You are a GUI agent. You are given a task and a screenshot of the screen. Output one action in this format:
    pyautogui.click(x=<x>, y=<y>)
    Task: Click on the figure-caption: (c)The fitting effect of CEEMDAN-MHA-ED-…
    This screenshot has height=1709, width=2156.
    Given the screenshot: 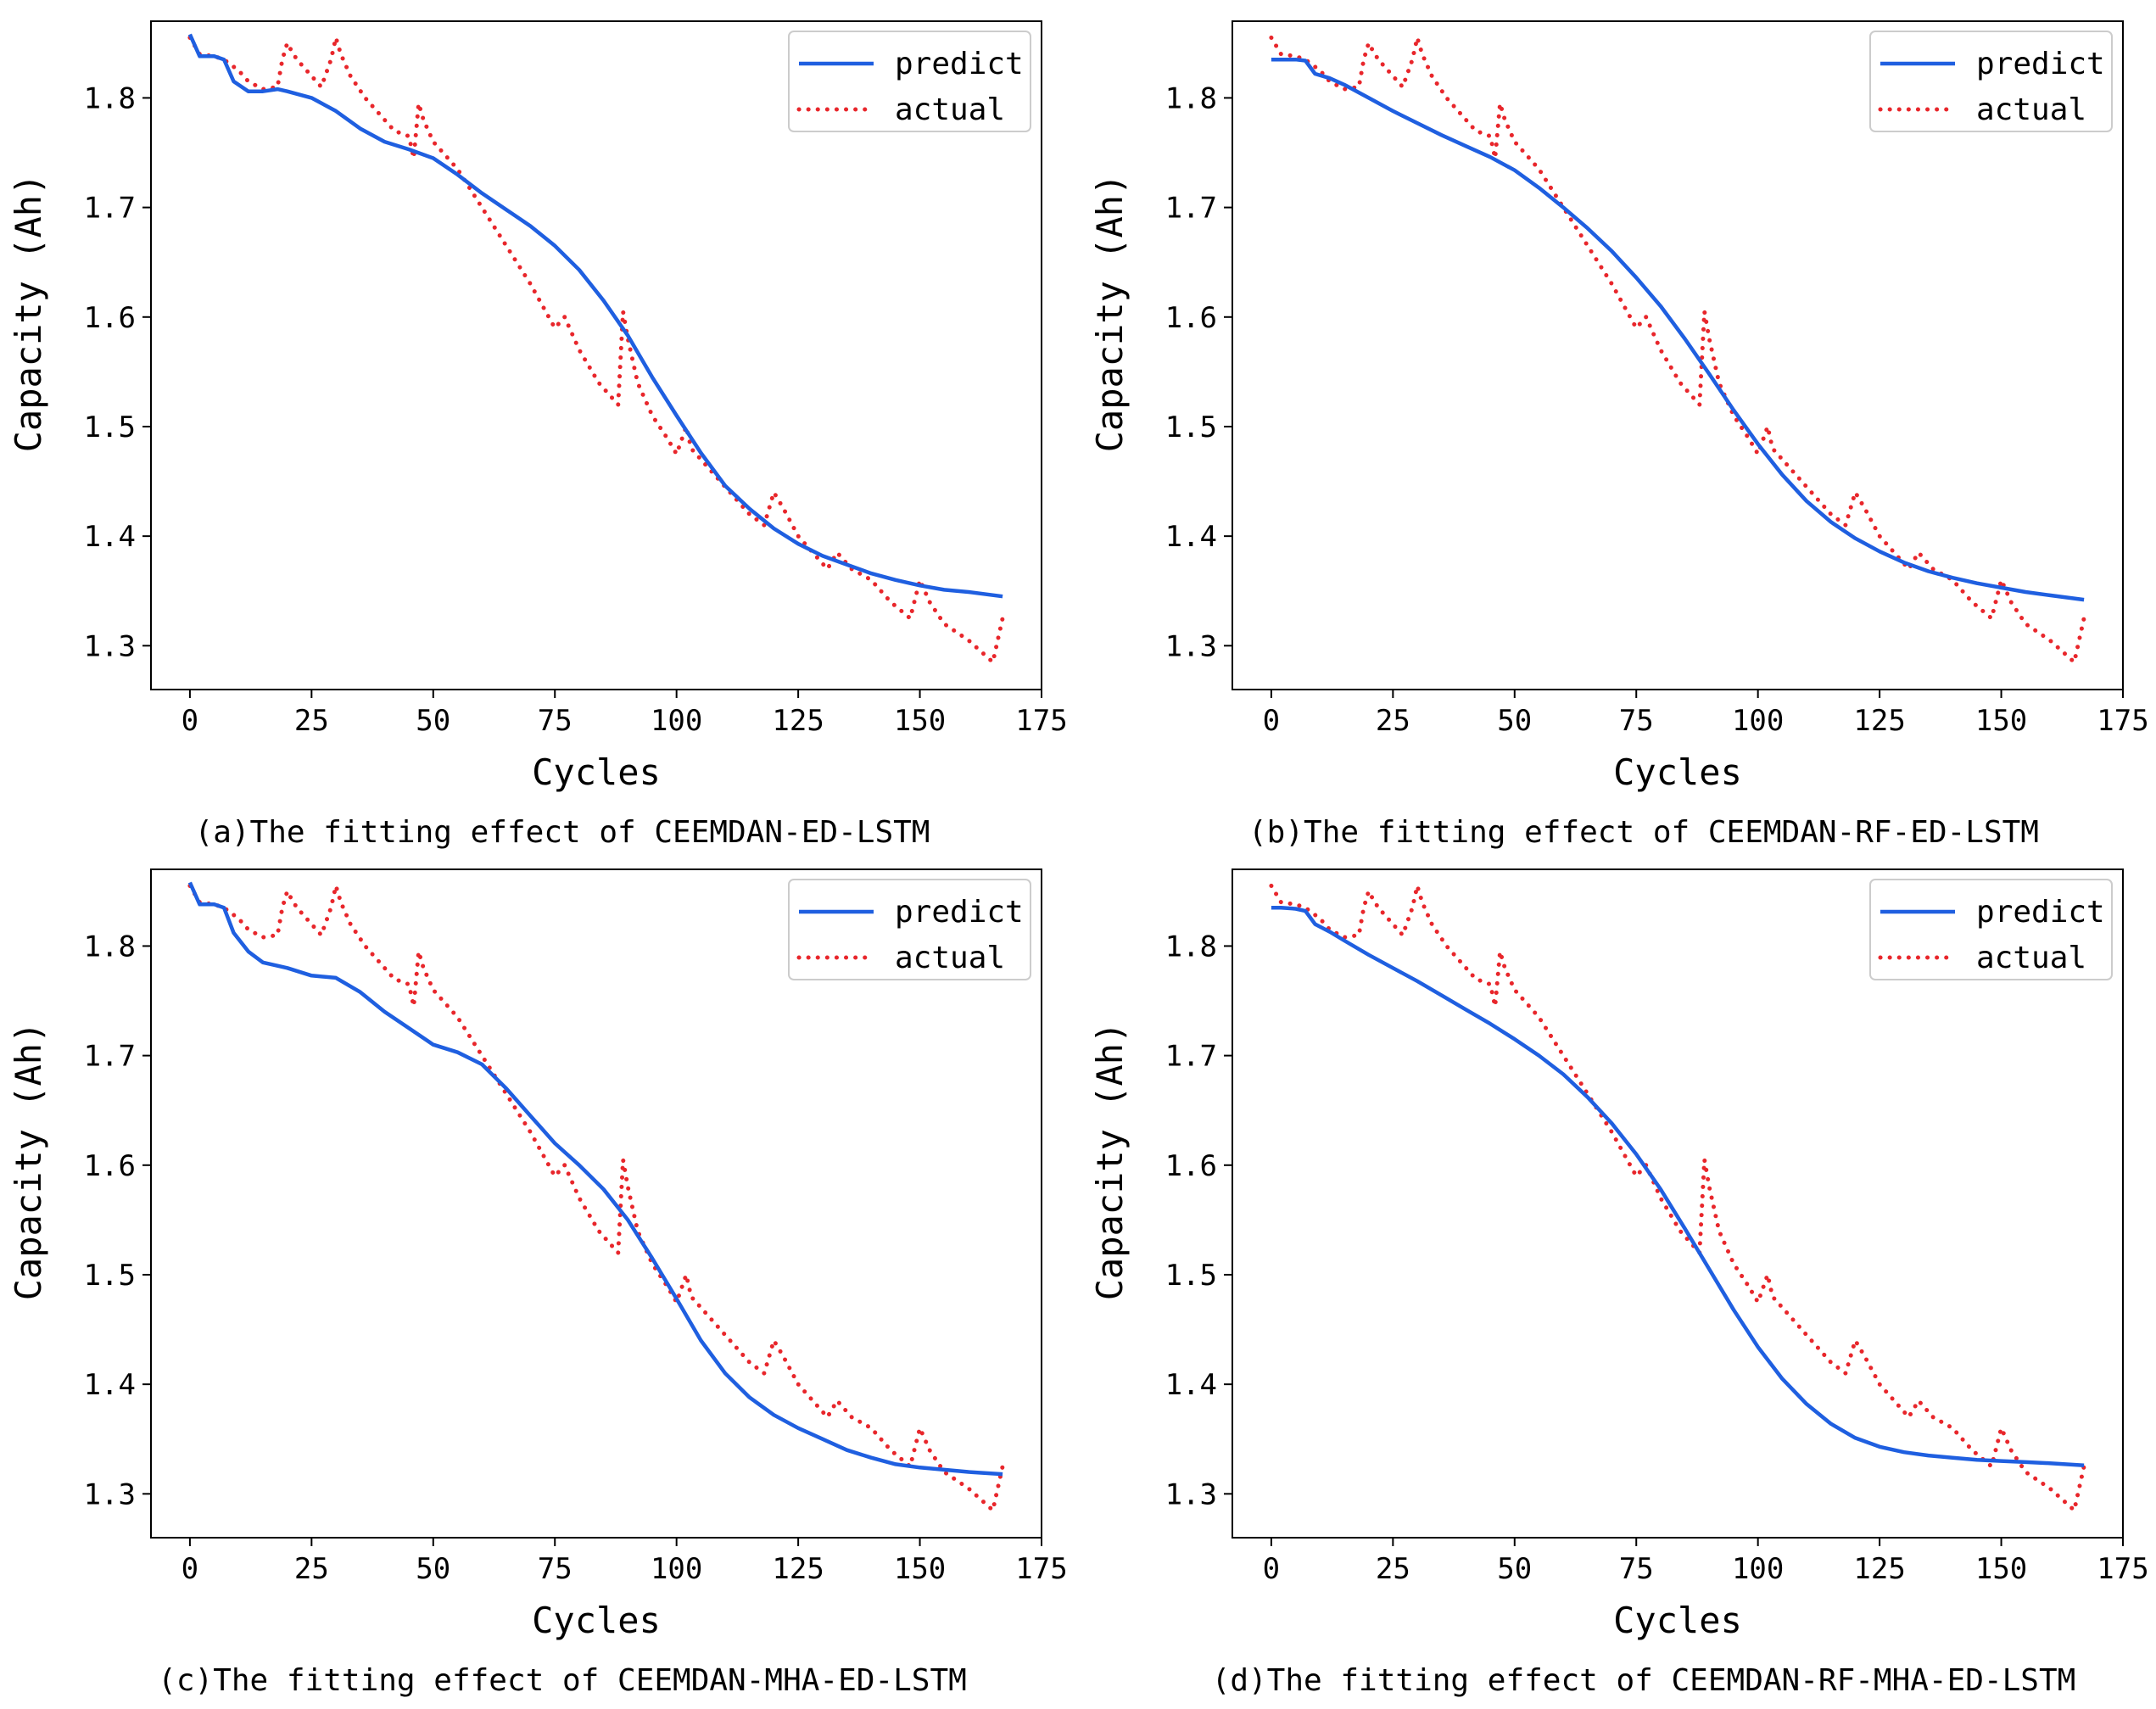 What is the action you would take?
    pyautogui.click(x=562, y=1680)
    